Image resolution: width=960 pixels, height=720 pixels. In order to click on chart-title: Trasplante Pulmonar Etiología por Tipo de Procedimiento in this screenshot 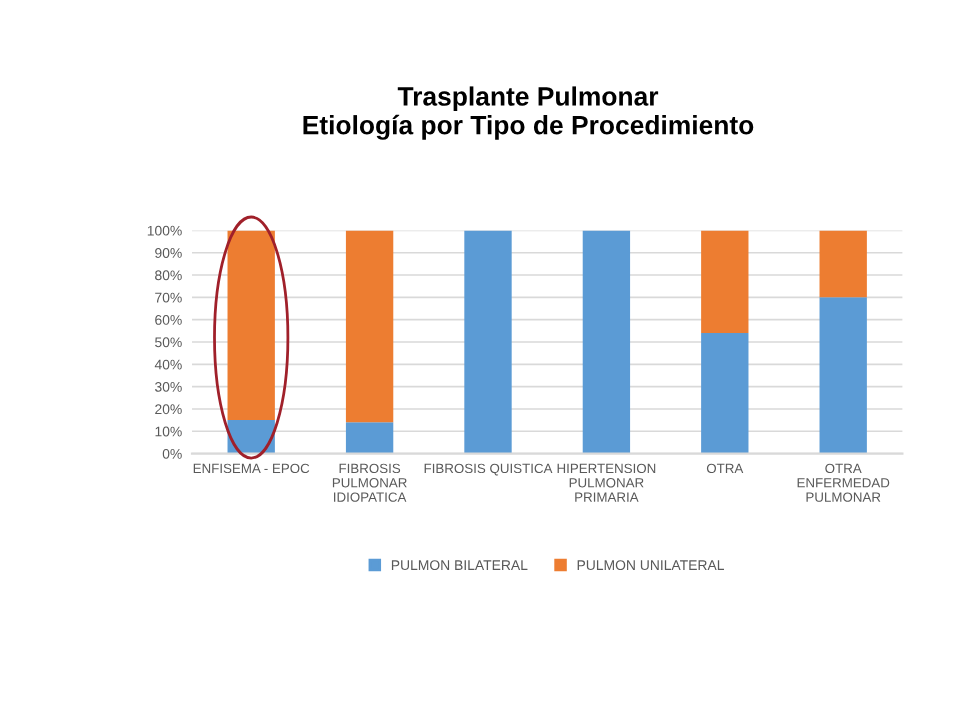, I will do `click(528, 113)`.